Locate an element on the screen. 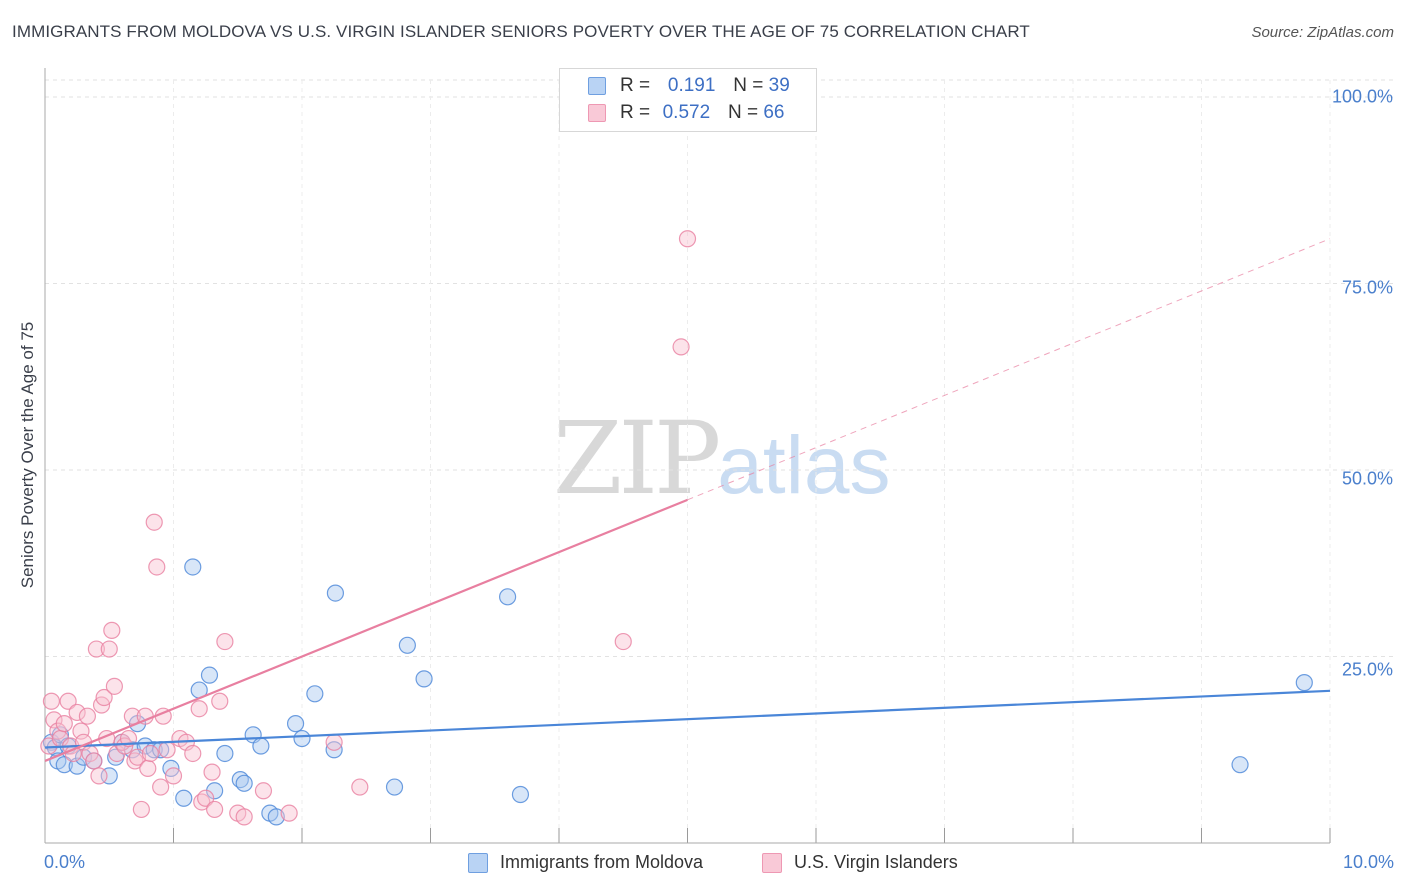  y-tick-label-100: 100.0% is located at coordinates (1362, 96).